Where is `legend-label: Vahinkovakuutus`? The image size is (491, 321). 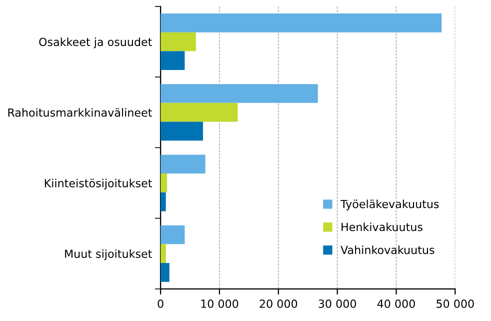 legend-label: Vahinkovakuutus is located at coordinates (387, 250).